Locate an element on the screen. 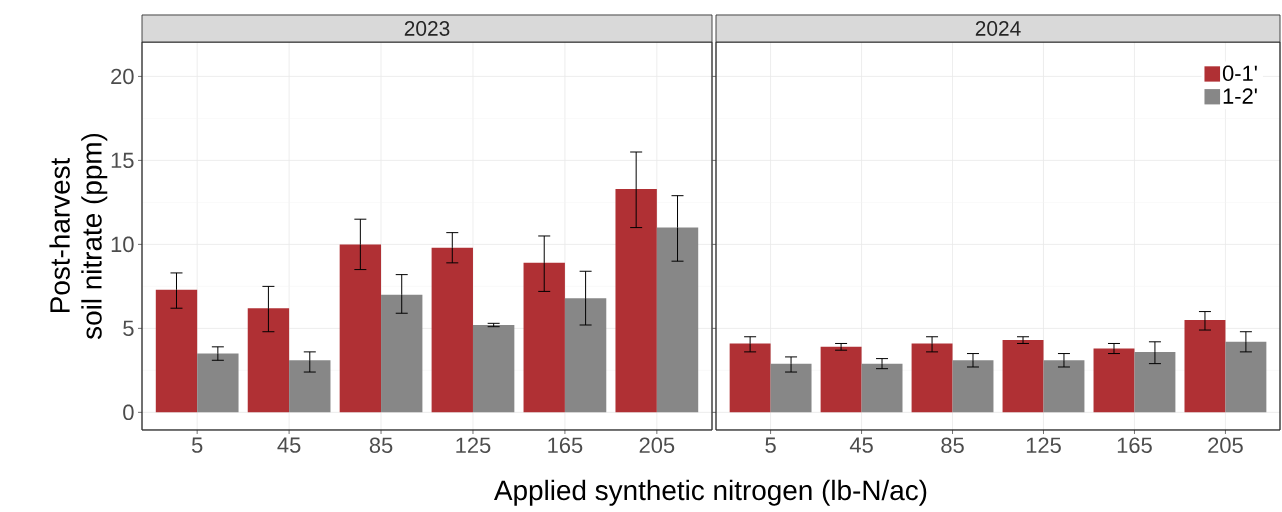 Image resolution: width=1282 pixels, height=512 pixels. chart-title: 2023 is located at coordinates (427, 28).